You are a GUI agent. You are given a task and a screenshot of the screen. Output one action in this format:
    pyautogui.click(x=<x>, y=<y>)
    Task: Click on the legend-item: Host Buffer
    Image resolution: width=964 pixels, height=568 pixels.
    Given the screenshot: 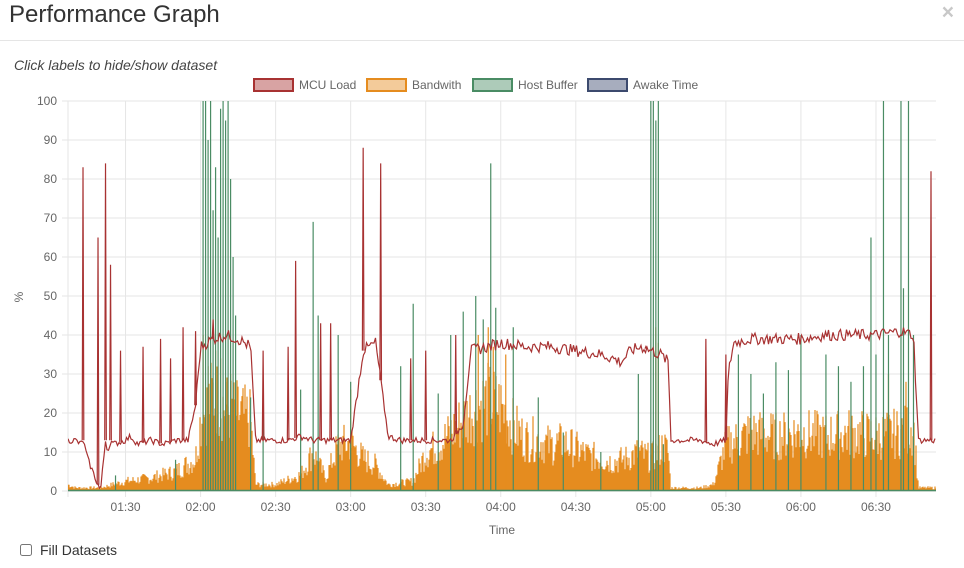 What is the action you would take?
    pyautogui.click(x=548, y=85)
    